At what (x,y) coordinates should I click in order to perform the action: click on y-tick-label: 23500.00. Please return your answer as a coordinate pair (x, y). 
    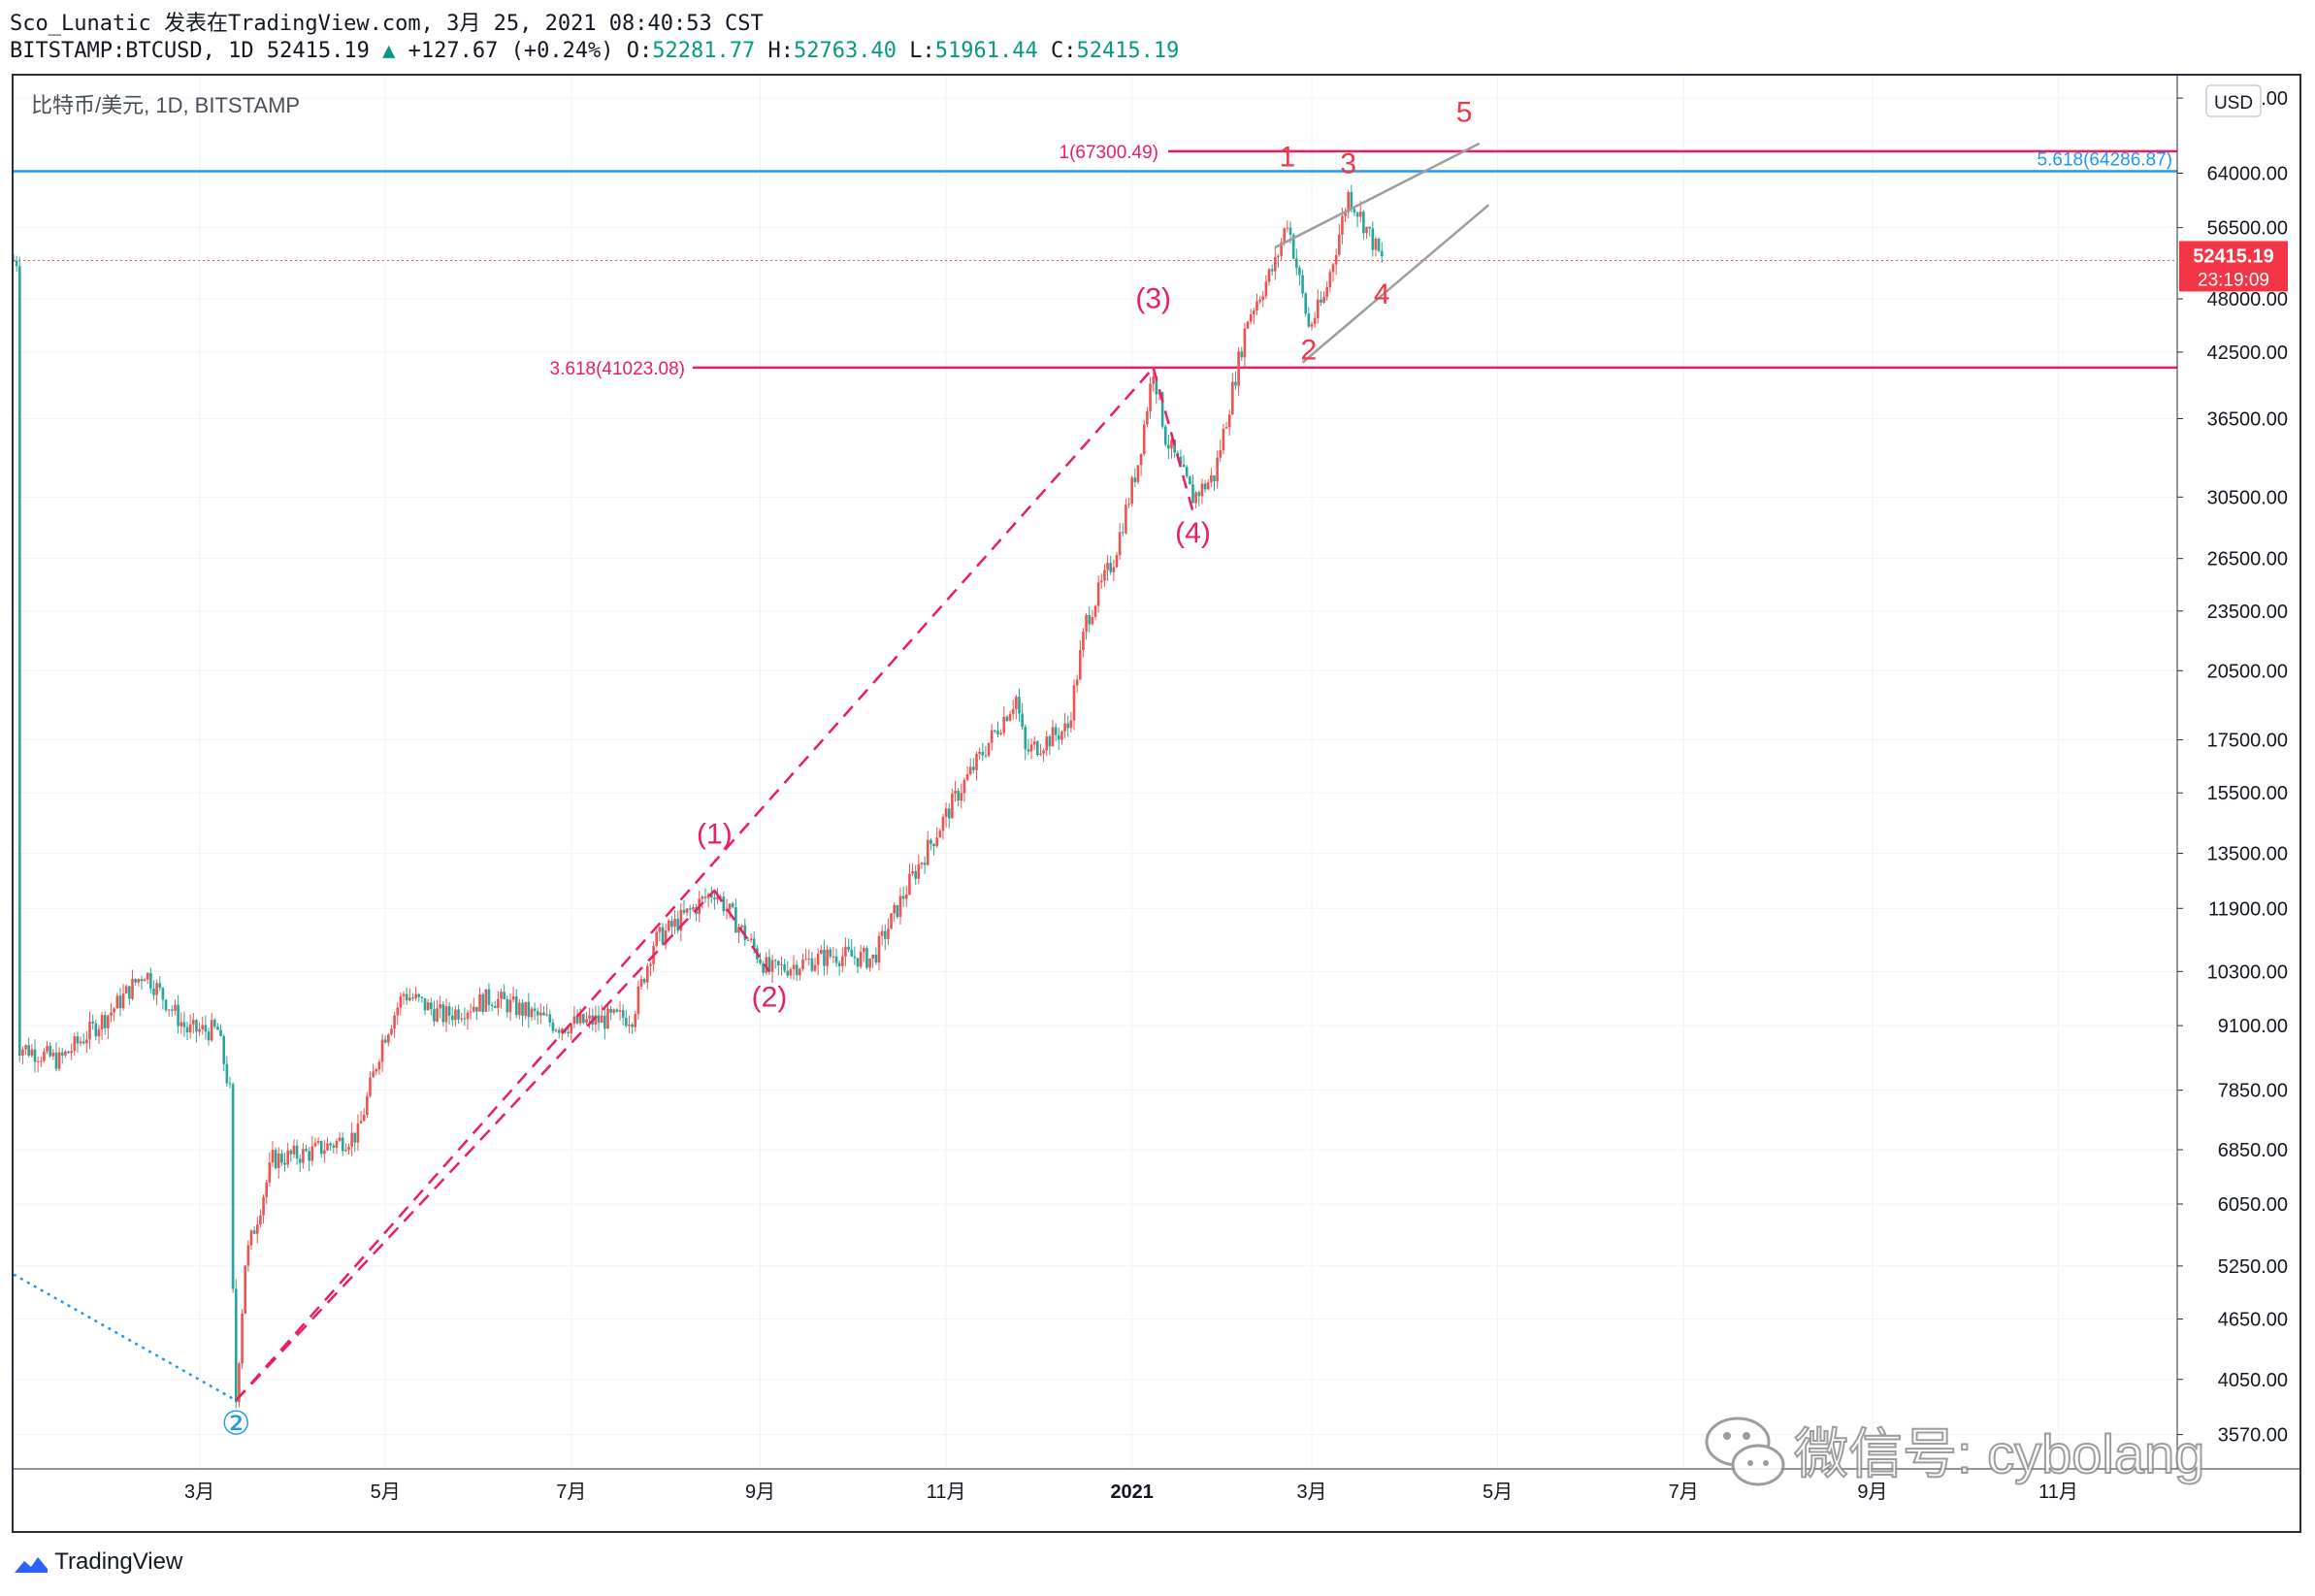
    Looking at the image, I should click on (2247, 612).